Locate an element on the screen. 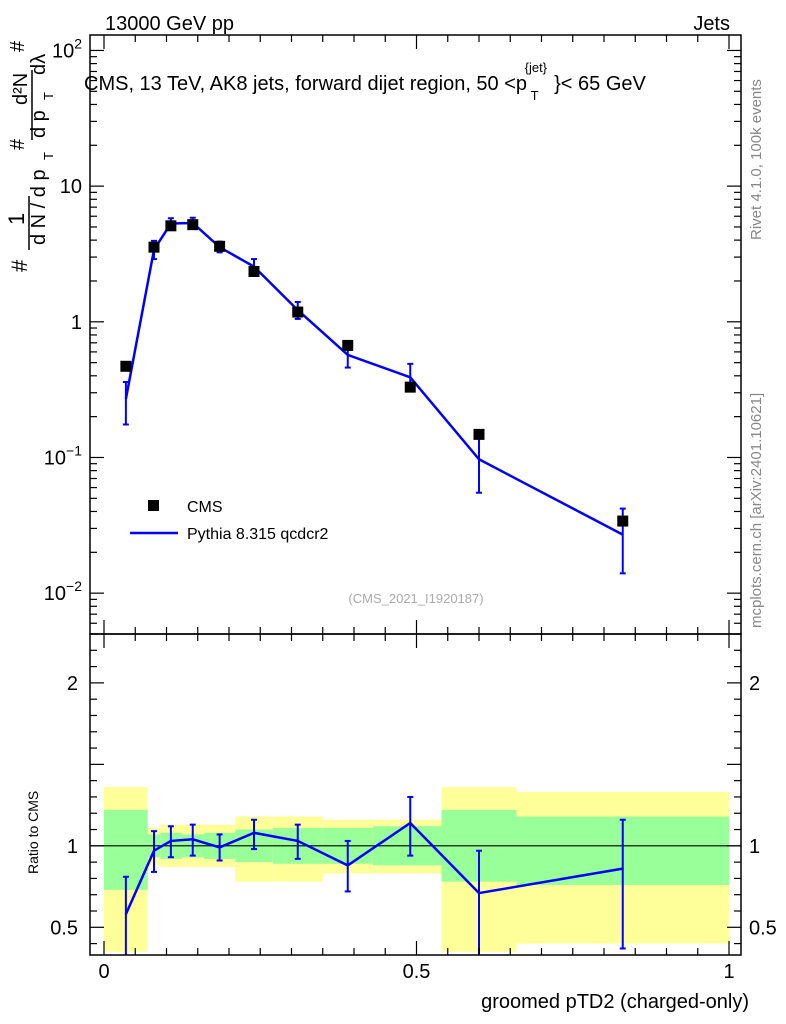 This screenshot has width=786, height=1024. x-tick-labels: 0 0.5 1 is located at coordinates (416, 972).